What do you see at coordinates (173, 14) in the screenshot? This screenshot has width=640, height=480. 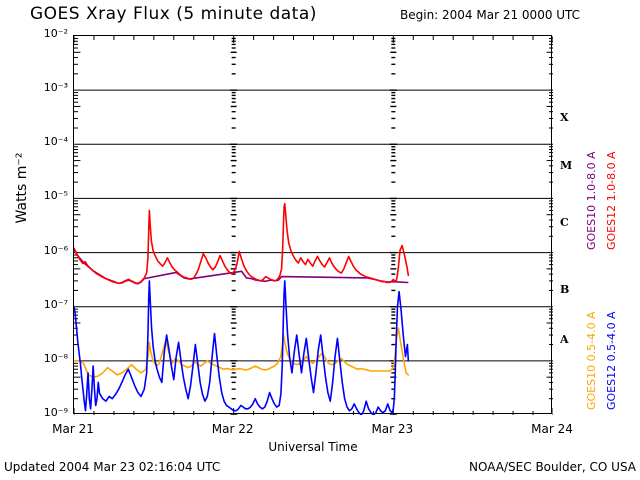 I see `page-title: GOES Xray Flux (5 minute data)` at bounding box center [173, 14].